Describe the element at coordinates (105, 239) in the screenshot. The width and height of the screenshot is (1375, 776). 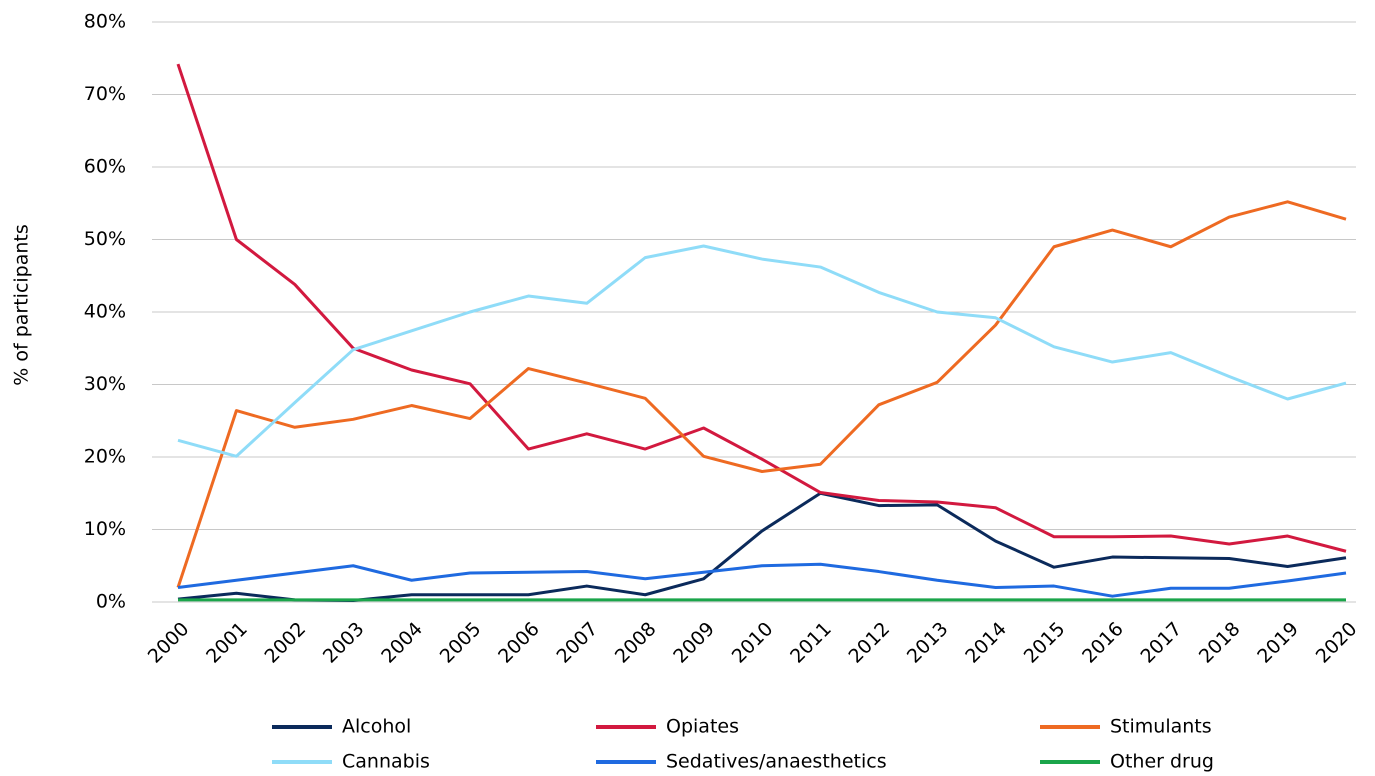
I see `y-tick-label: 50%` at that location.